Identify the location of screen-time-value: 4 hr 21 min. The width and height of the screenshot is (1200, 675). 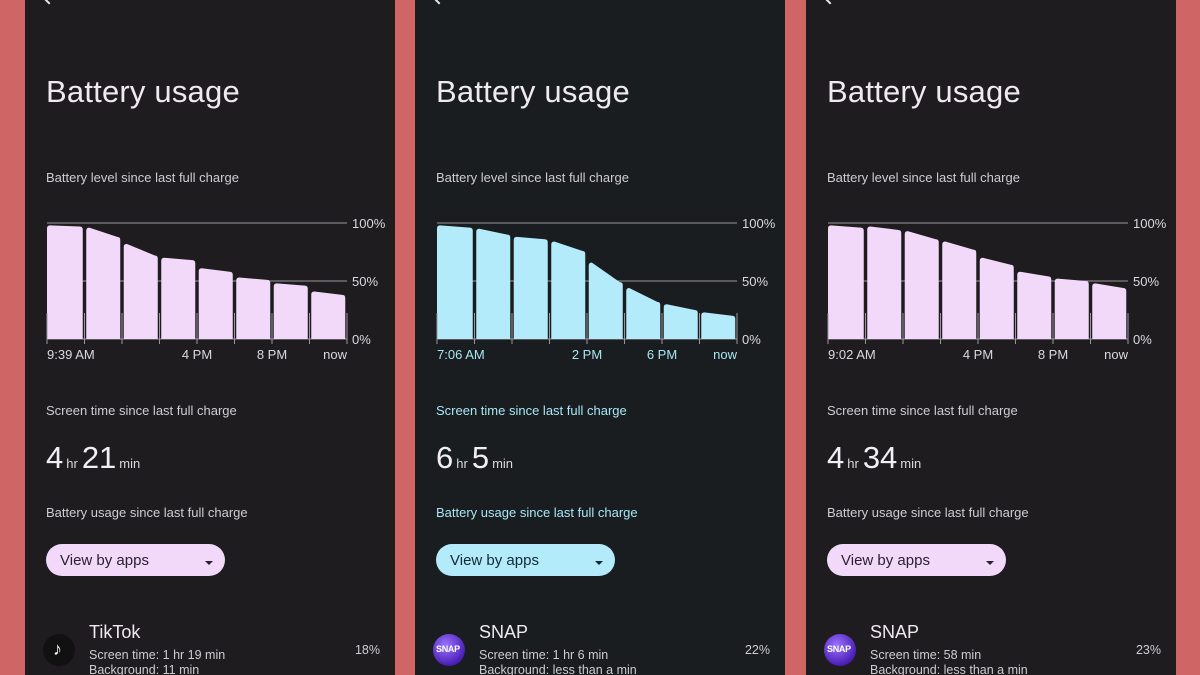
(95, 458).